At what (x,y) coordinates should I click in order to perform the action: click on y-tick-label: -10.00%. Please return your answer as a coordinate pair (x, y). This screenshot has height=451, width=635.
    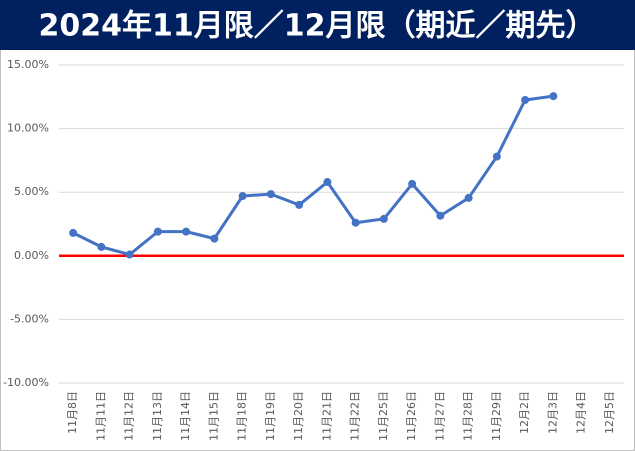
    Looking at the image, I should click on (26, 382).